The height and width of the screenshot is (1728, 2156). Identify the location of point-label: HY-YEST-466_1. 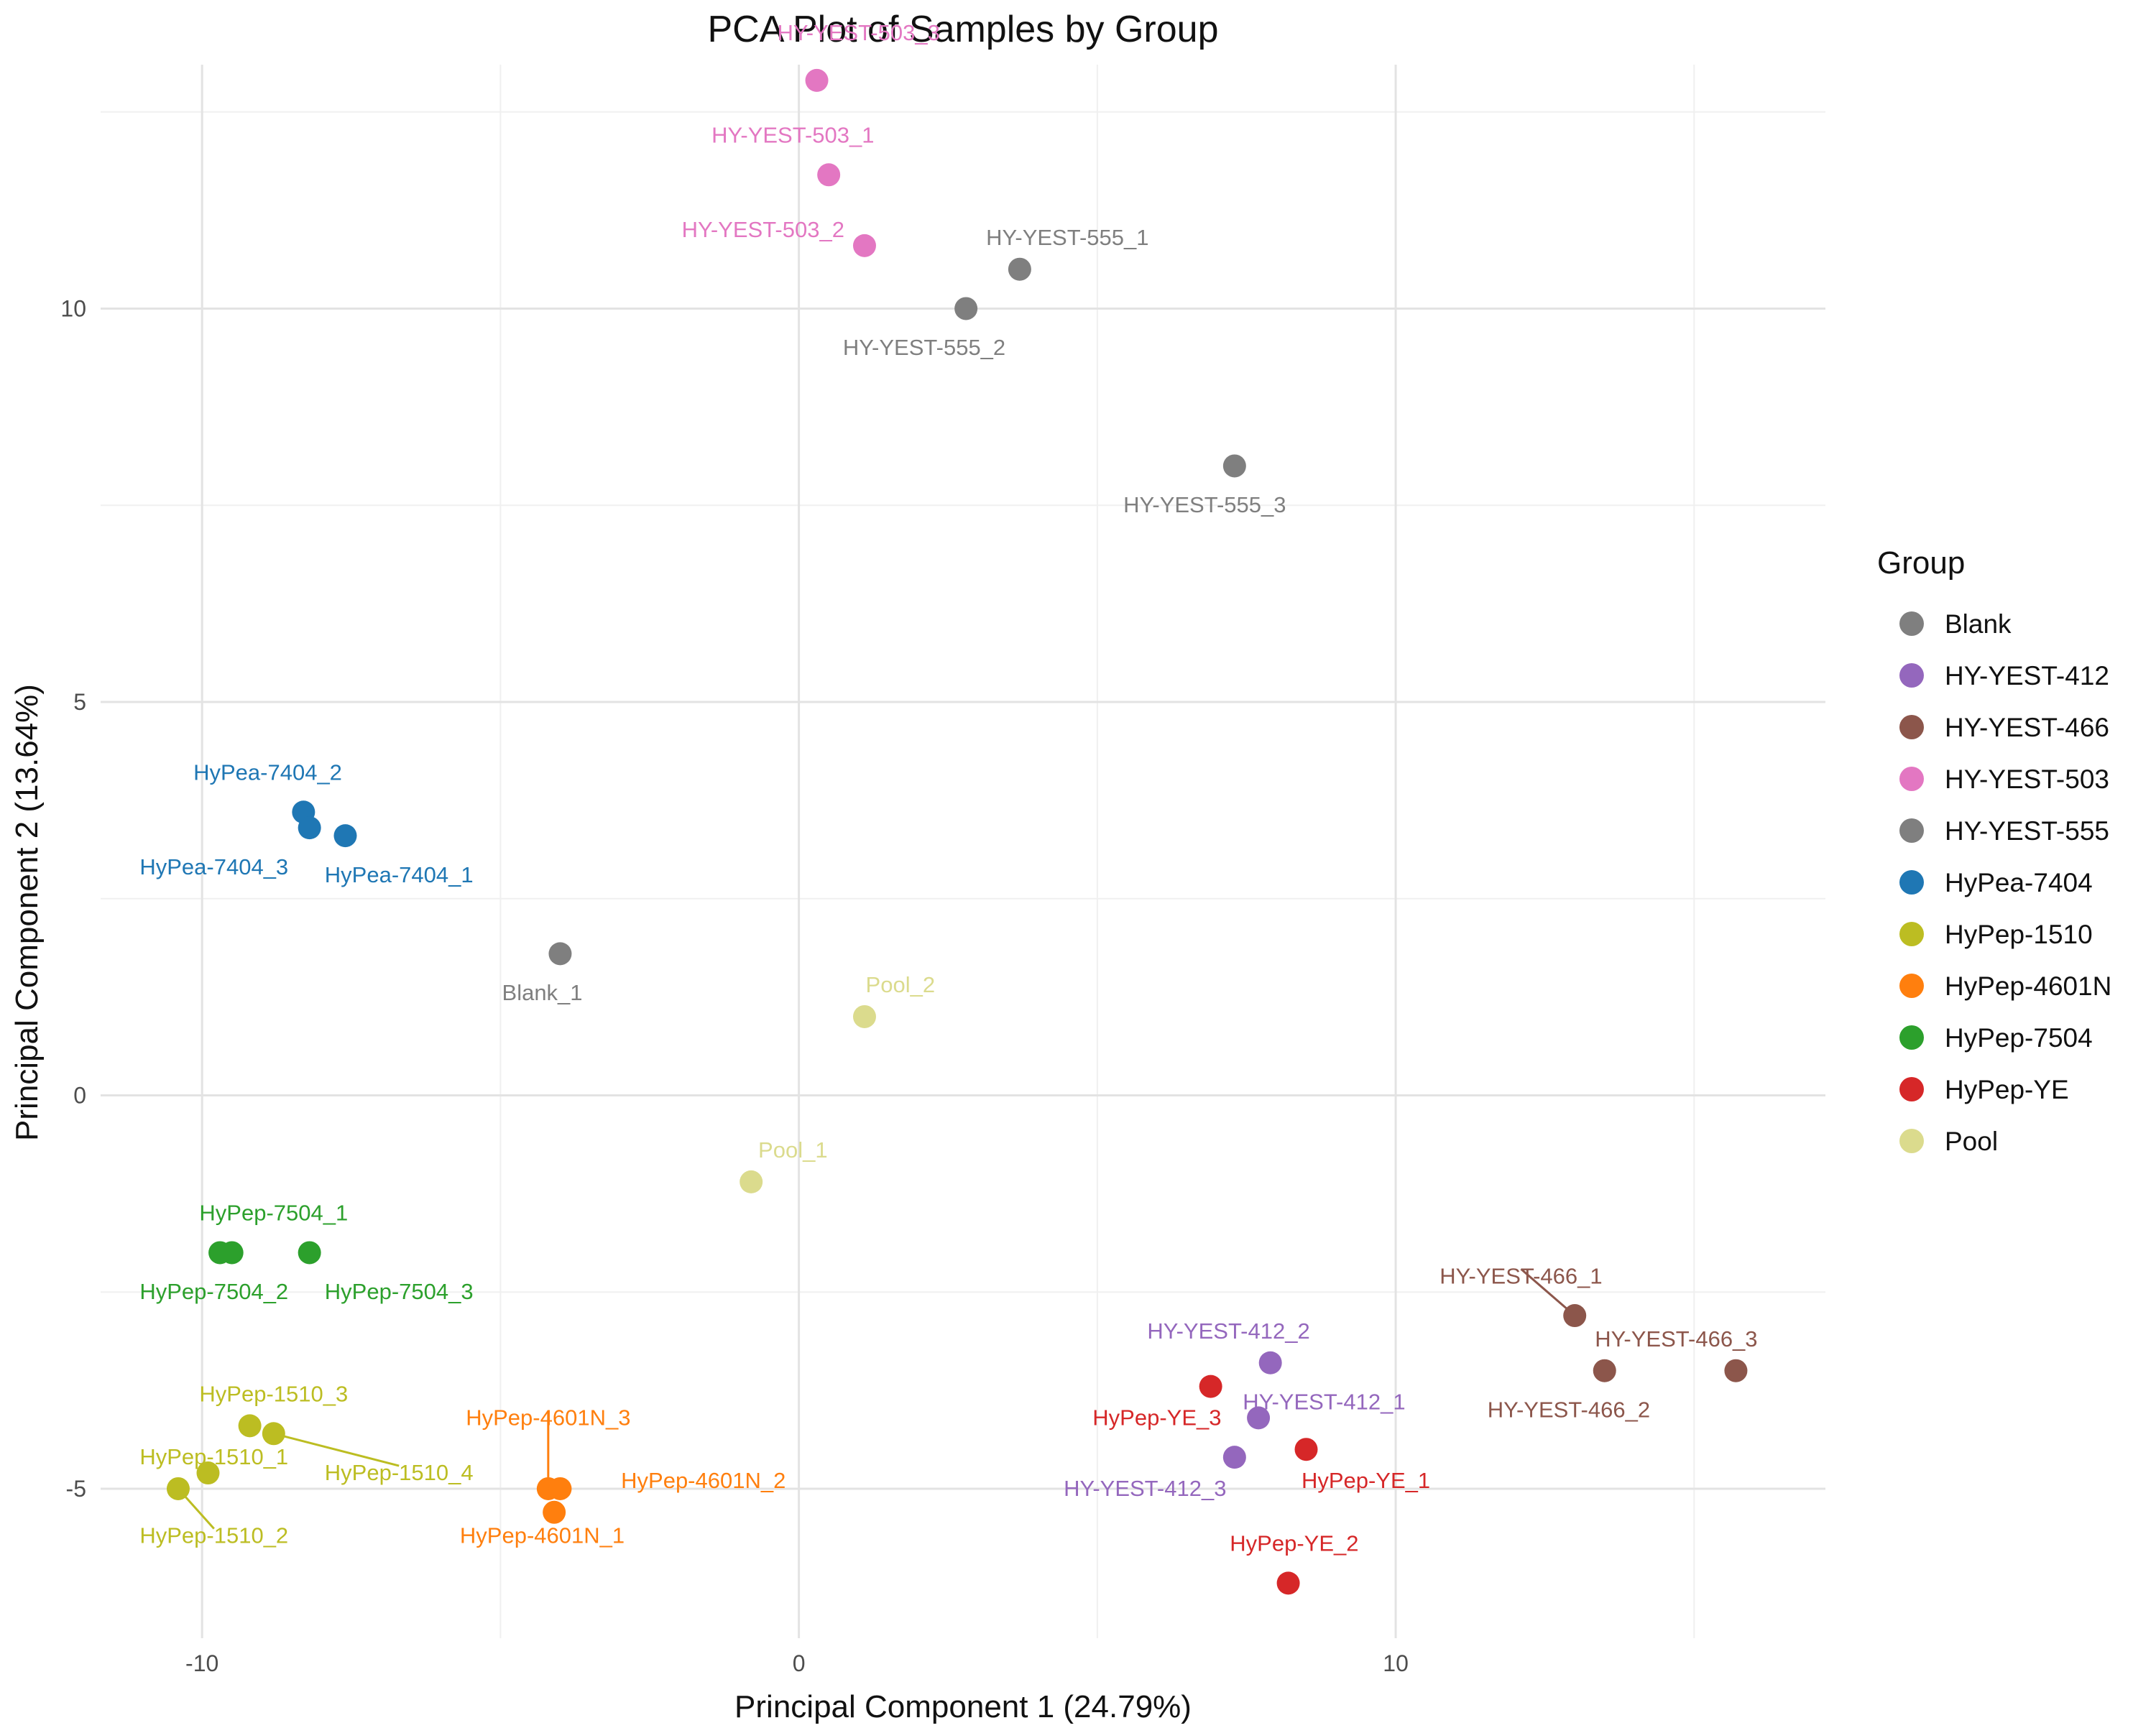
(1520, 1276).